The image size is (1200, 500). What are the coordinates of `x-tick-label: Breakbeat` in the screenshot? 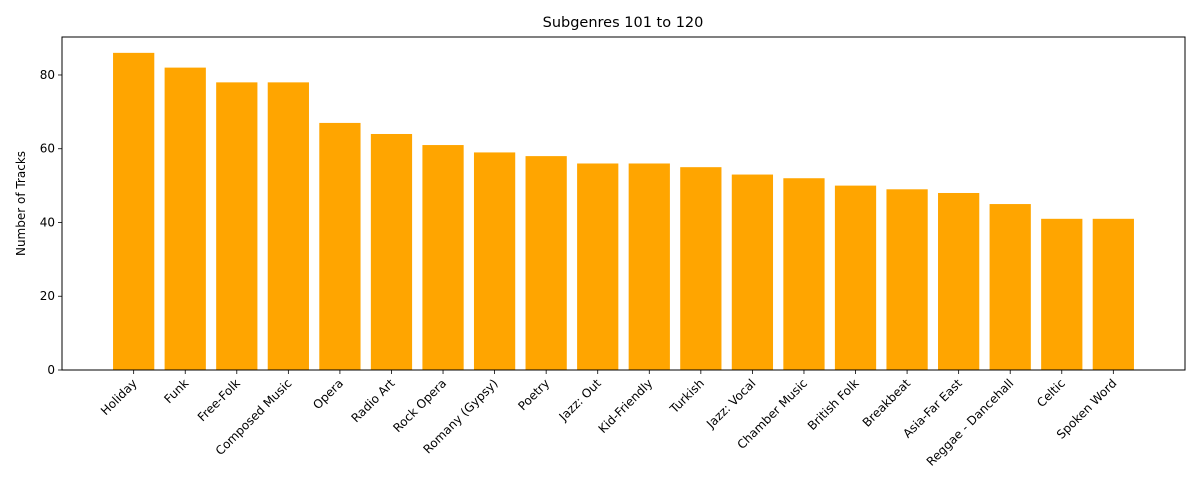 It's located at (887, 403).